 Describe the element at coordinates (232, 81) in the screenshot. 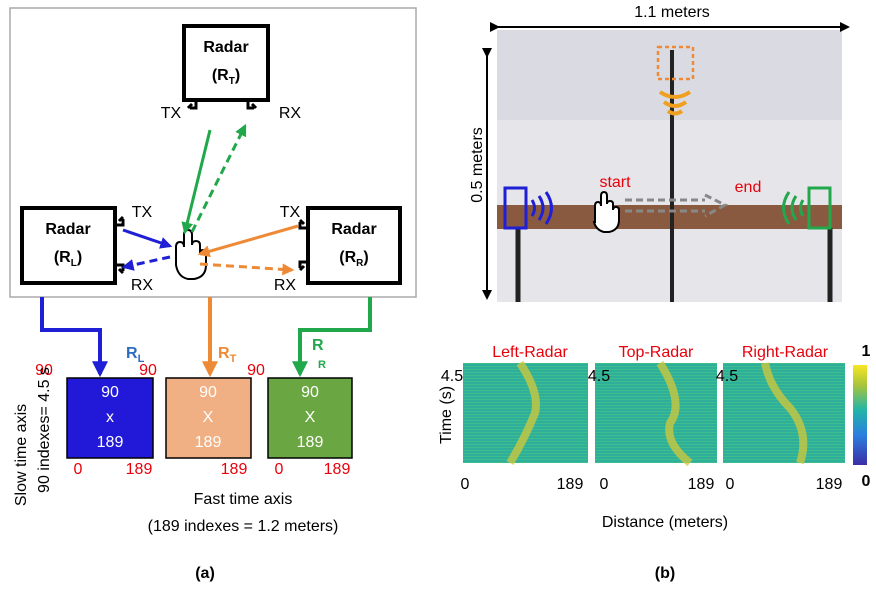

I see `label-sub: T` at that location.